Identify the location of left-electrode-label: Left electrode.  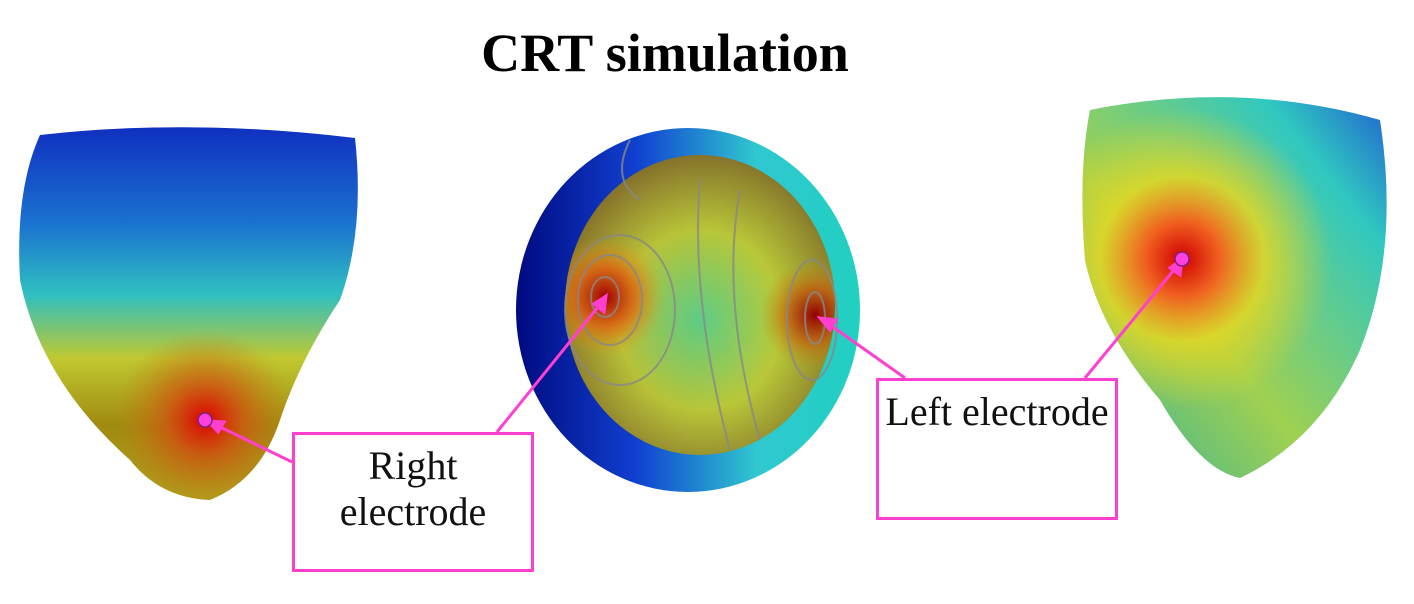
(997, 449).